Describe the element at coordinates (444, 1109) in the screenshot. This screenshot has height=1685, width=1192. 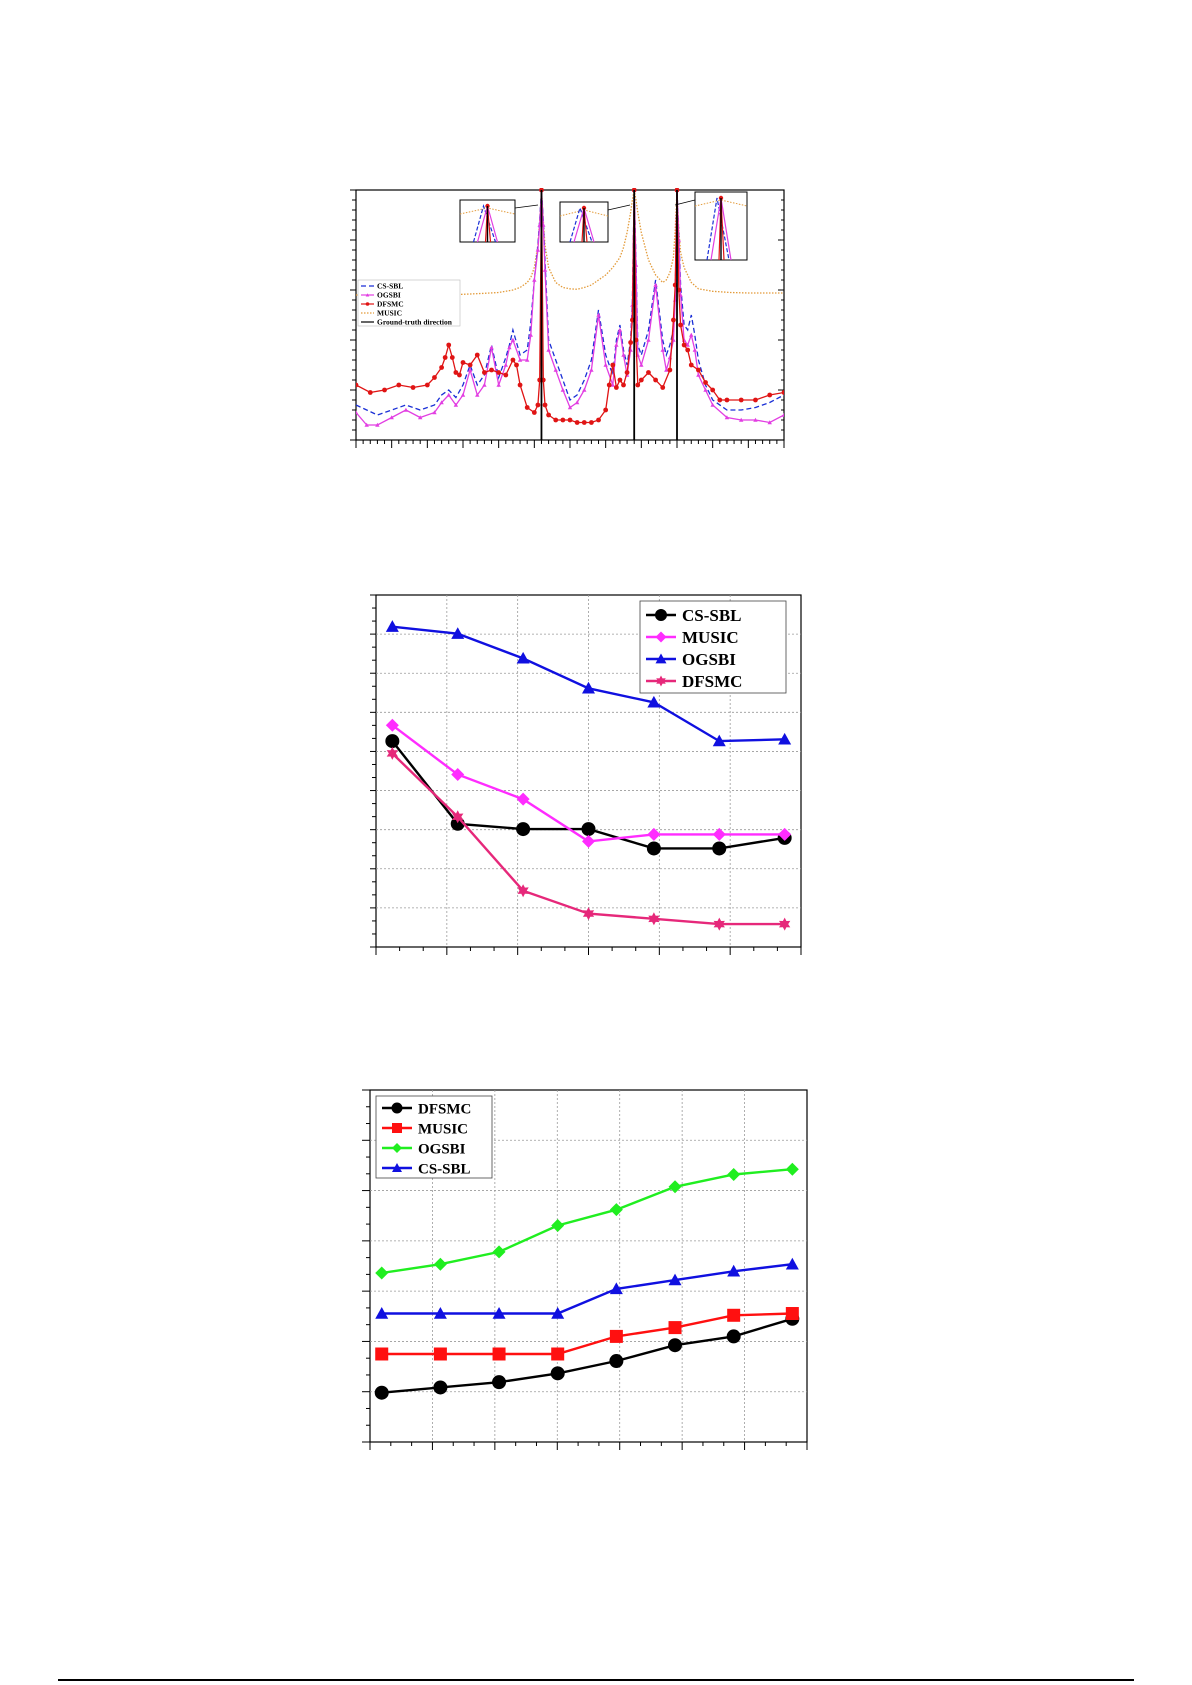
I see `legend-label: DFSMC` at that location.